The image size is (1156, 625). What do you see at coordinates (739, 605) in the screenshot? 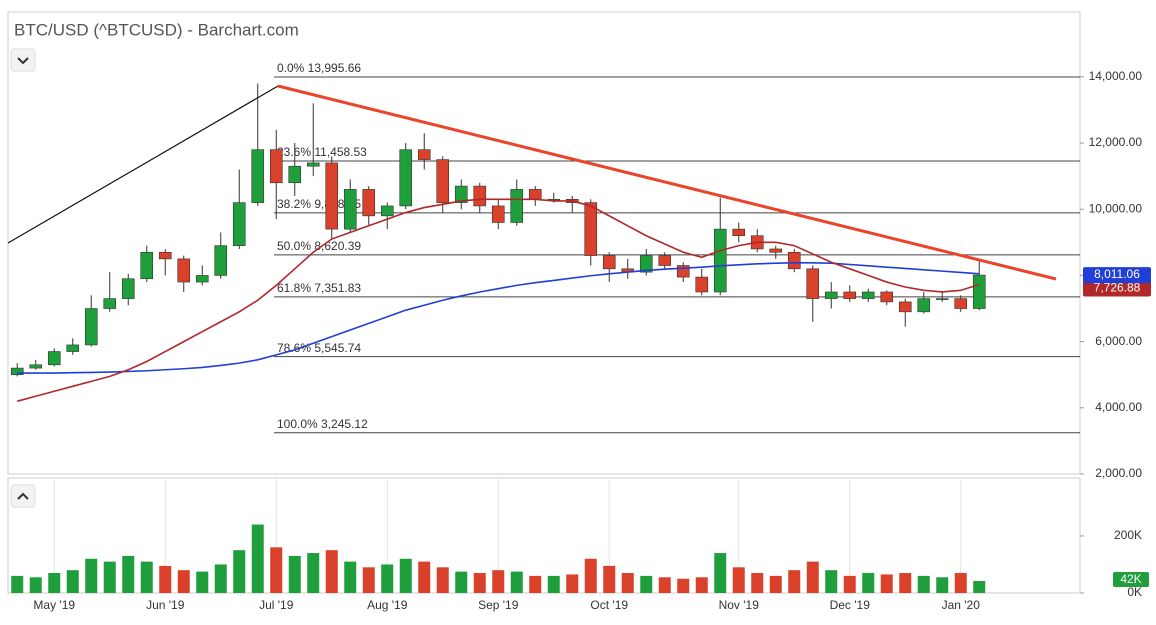
I see `x-tick-label: Nov '19` at bounding box center [739, 605].